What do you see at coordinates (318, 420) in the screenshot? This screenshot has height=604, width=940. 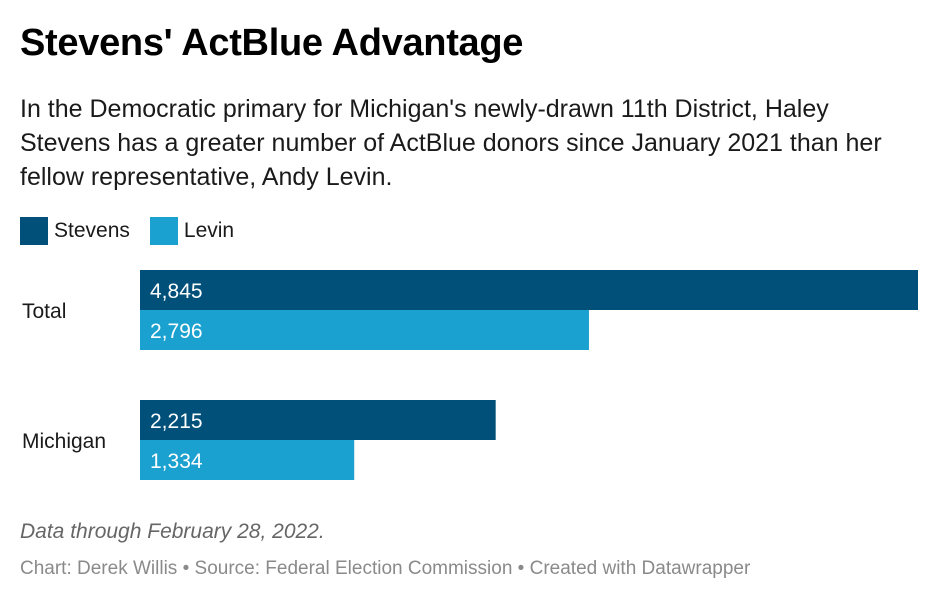 I see `bar-stevens-michigan` at bounding box center [318, 420].